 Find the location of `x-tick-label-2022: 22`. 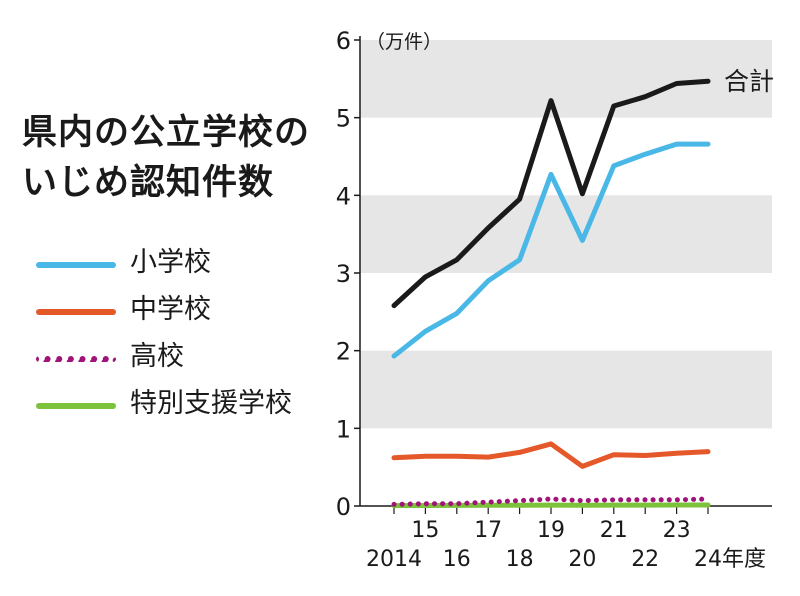

x-tick-label-2022: 22 is located at coordinates (645, 559).